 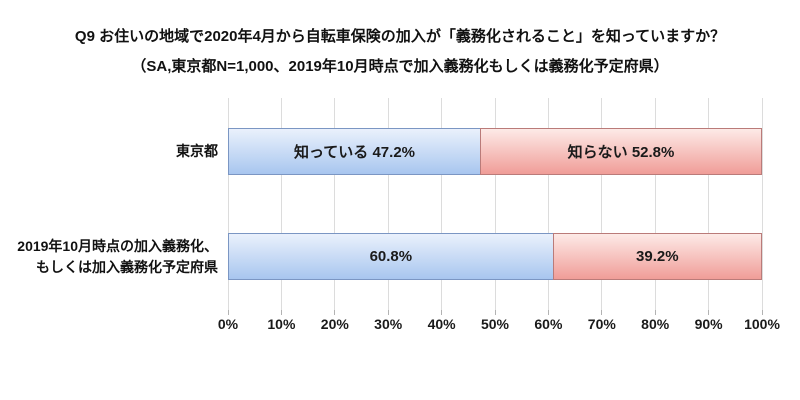 What do you see at coordinates (657, 256) in the screenshot?
I see `bar-segment-series-2: 39.2%` at bounding box center [657, 256].